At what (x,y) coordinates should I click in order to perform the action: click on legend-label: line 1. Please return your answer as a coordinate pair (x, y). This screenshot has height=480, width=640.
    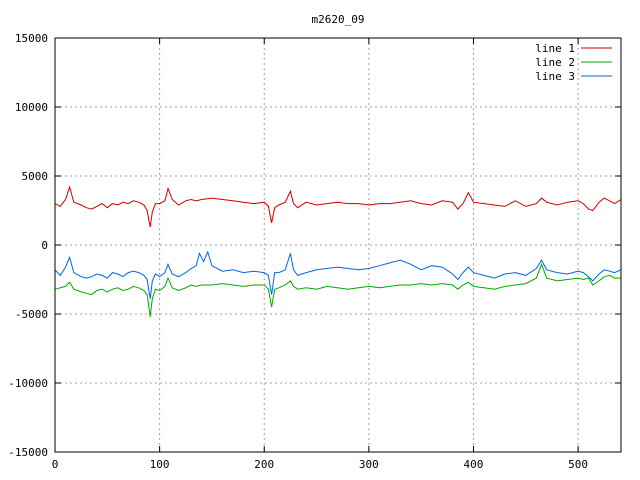
    Looking at the image, I should click on (555, 48).